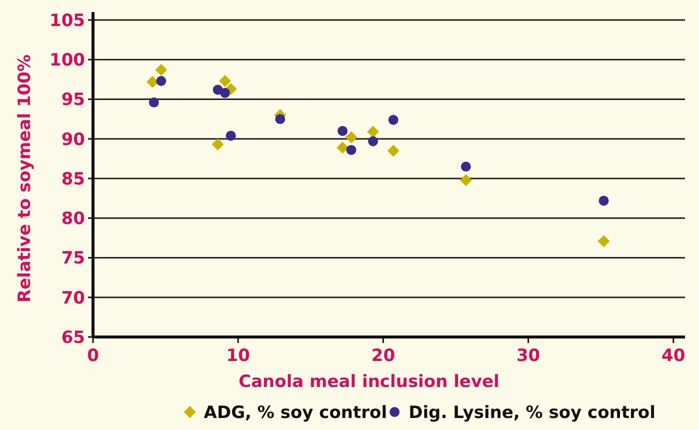 The height and width of the screenshot is (430, 699). What do you see at coordinates (73, 338) in the screenshot?
I see `y-tick-label: 65` at bounding box center [73, 338].